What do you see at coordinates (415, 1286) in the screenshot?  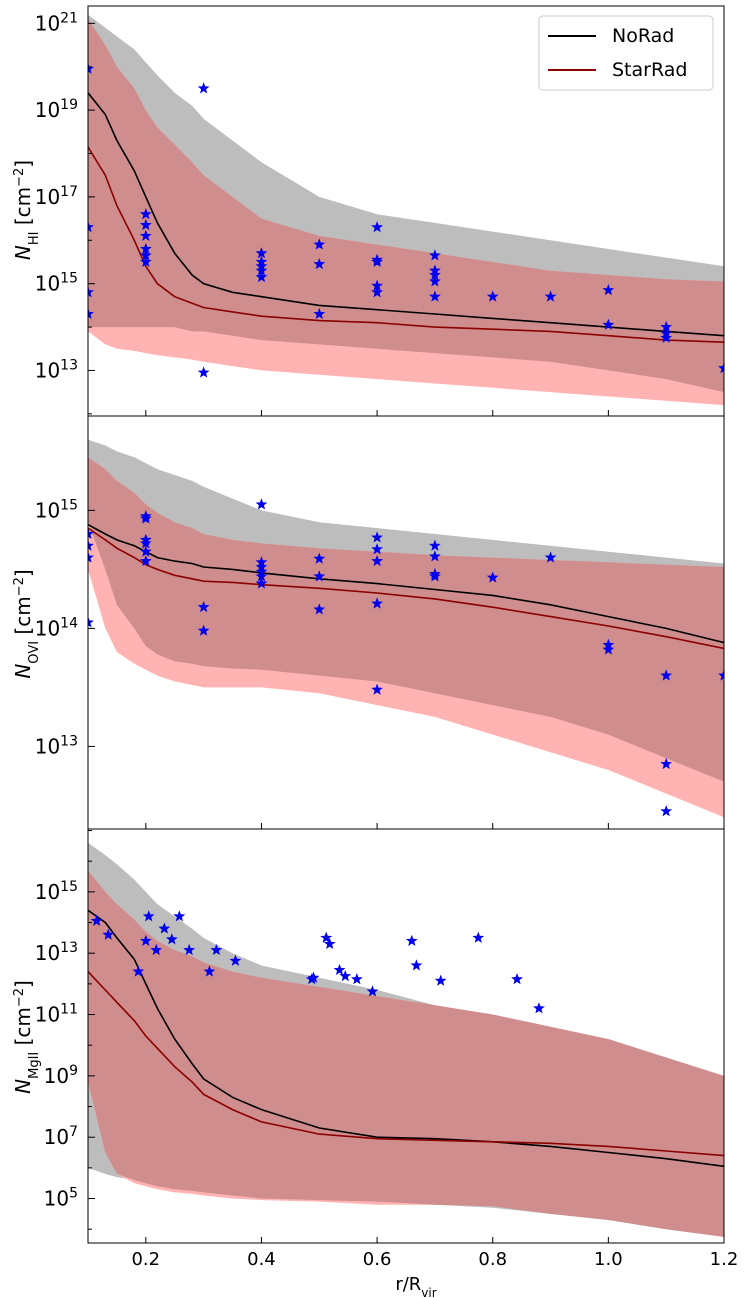 I see `x-axis-label: r/Rvir` at bounding box center [415, 1286].